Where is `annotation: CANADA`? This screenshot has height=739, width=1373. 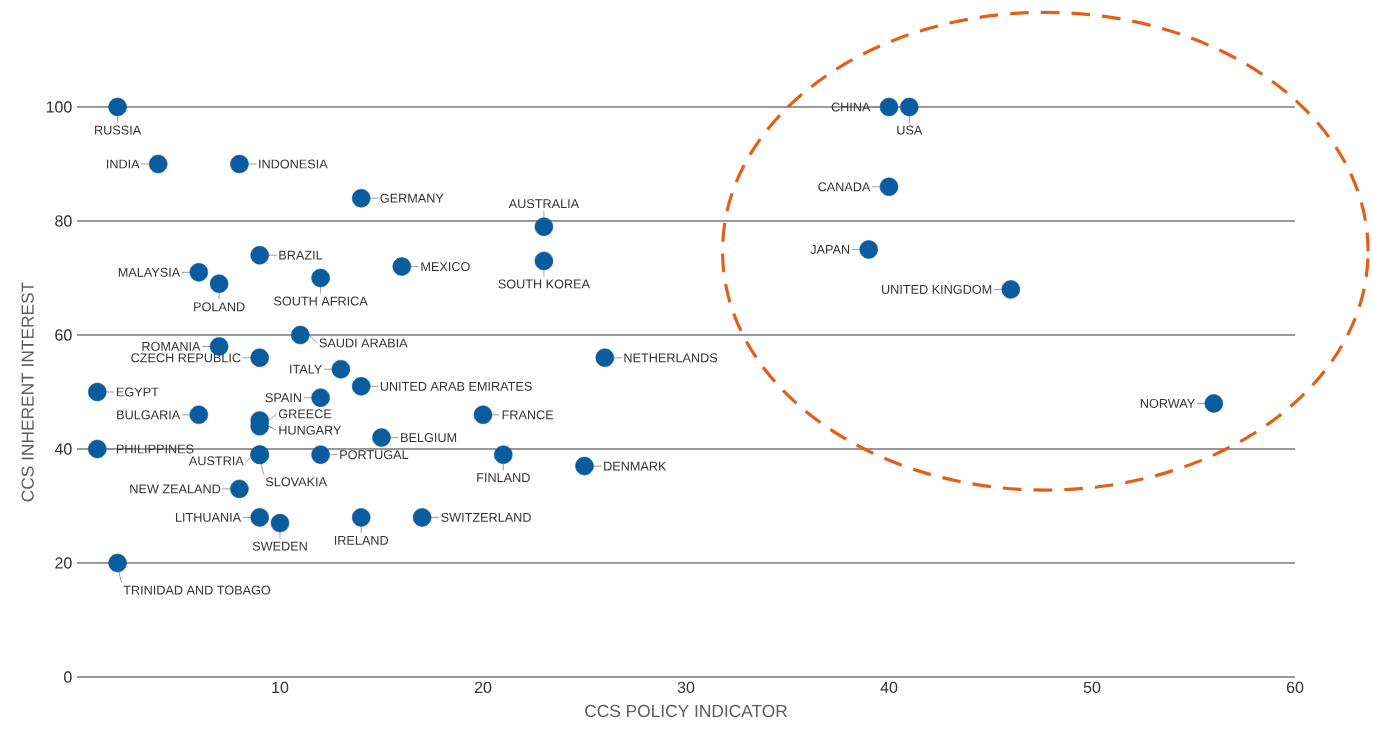 annotation: CANADA is located at coordinates (844, 187).